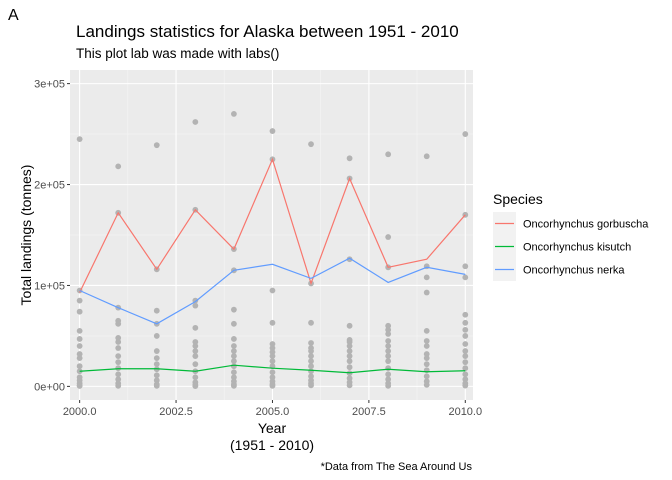 This screenshot has width=672, height=480. What do you see at coordinates (272, 428) in the screenshot?
I see `x-axis-title-line1: Year` at bounding box center [272, 428].